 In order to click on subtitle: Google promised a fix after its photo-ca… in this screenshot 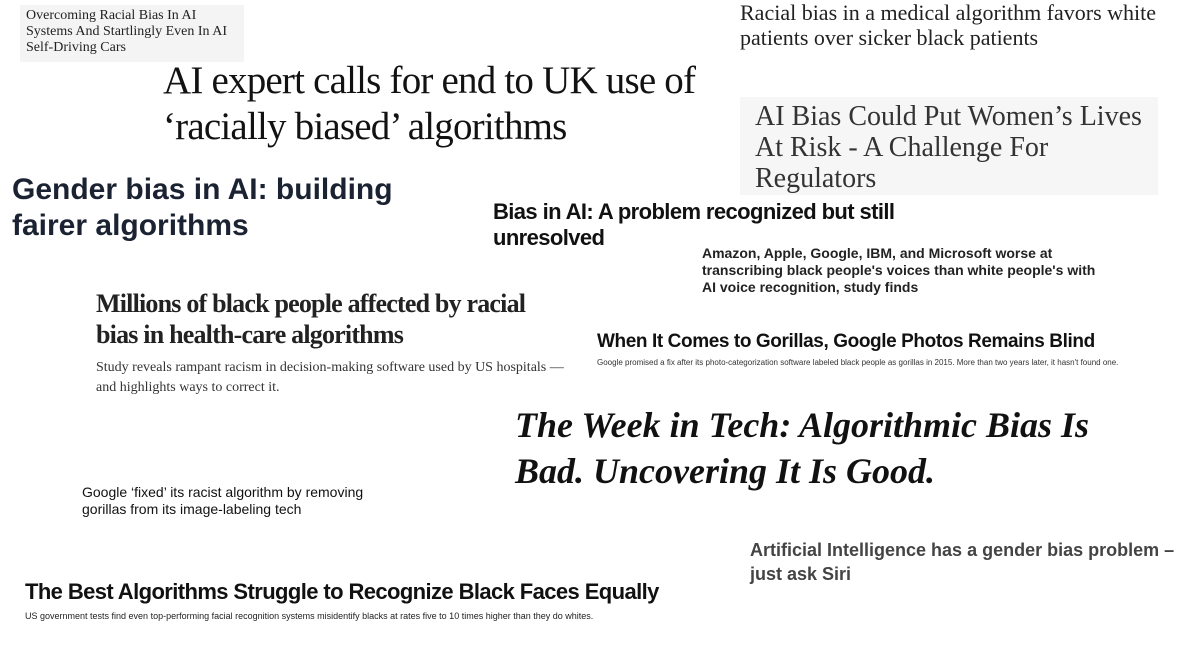, I will do `click(858, 362)`.